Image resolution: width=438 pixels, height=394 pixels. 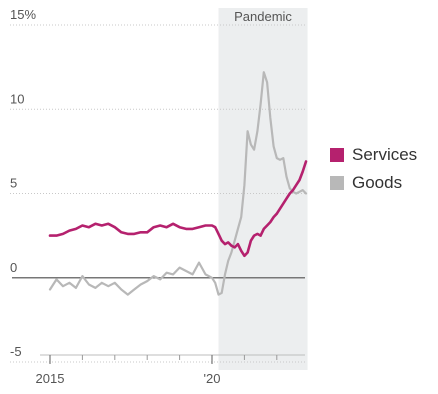 I want to click on y-tick-label: 15%, so click(x=23, y=14).